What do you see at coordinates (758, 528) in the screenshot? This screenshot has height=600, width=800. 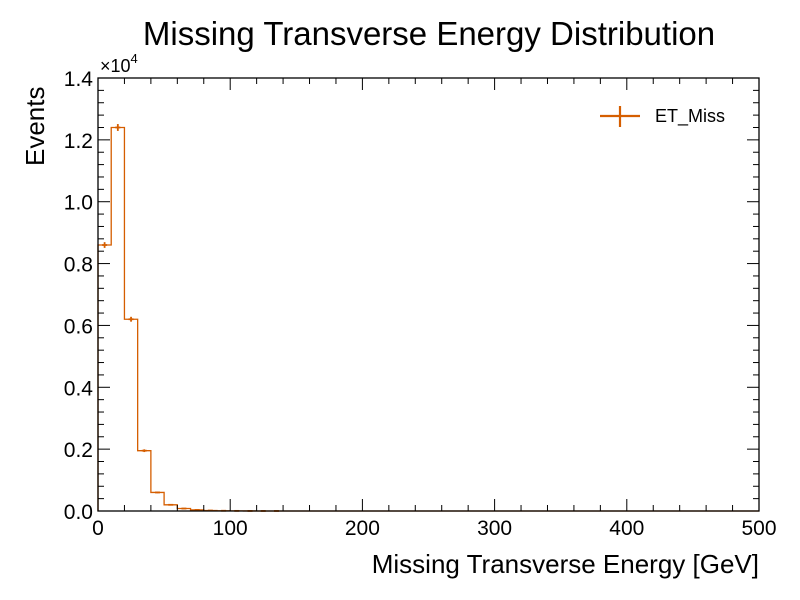 I see `x-tick-label: 500` at bounding box center [758, 528].